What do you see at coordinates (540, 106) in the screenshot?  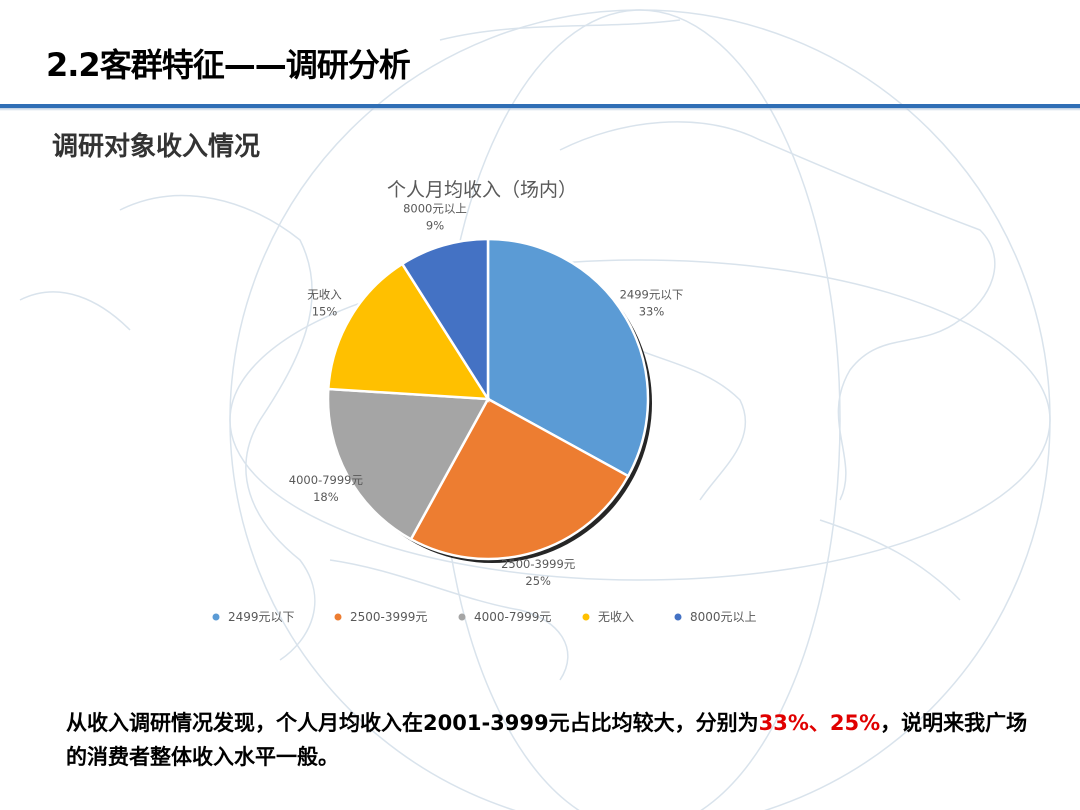 I see `title-divider` at bounding box center [540, 106].